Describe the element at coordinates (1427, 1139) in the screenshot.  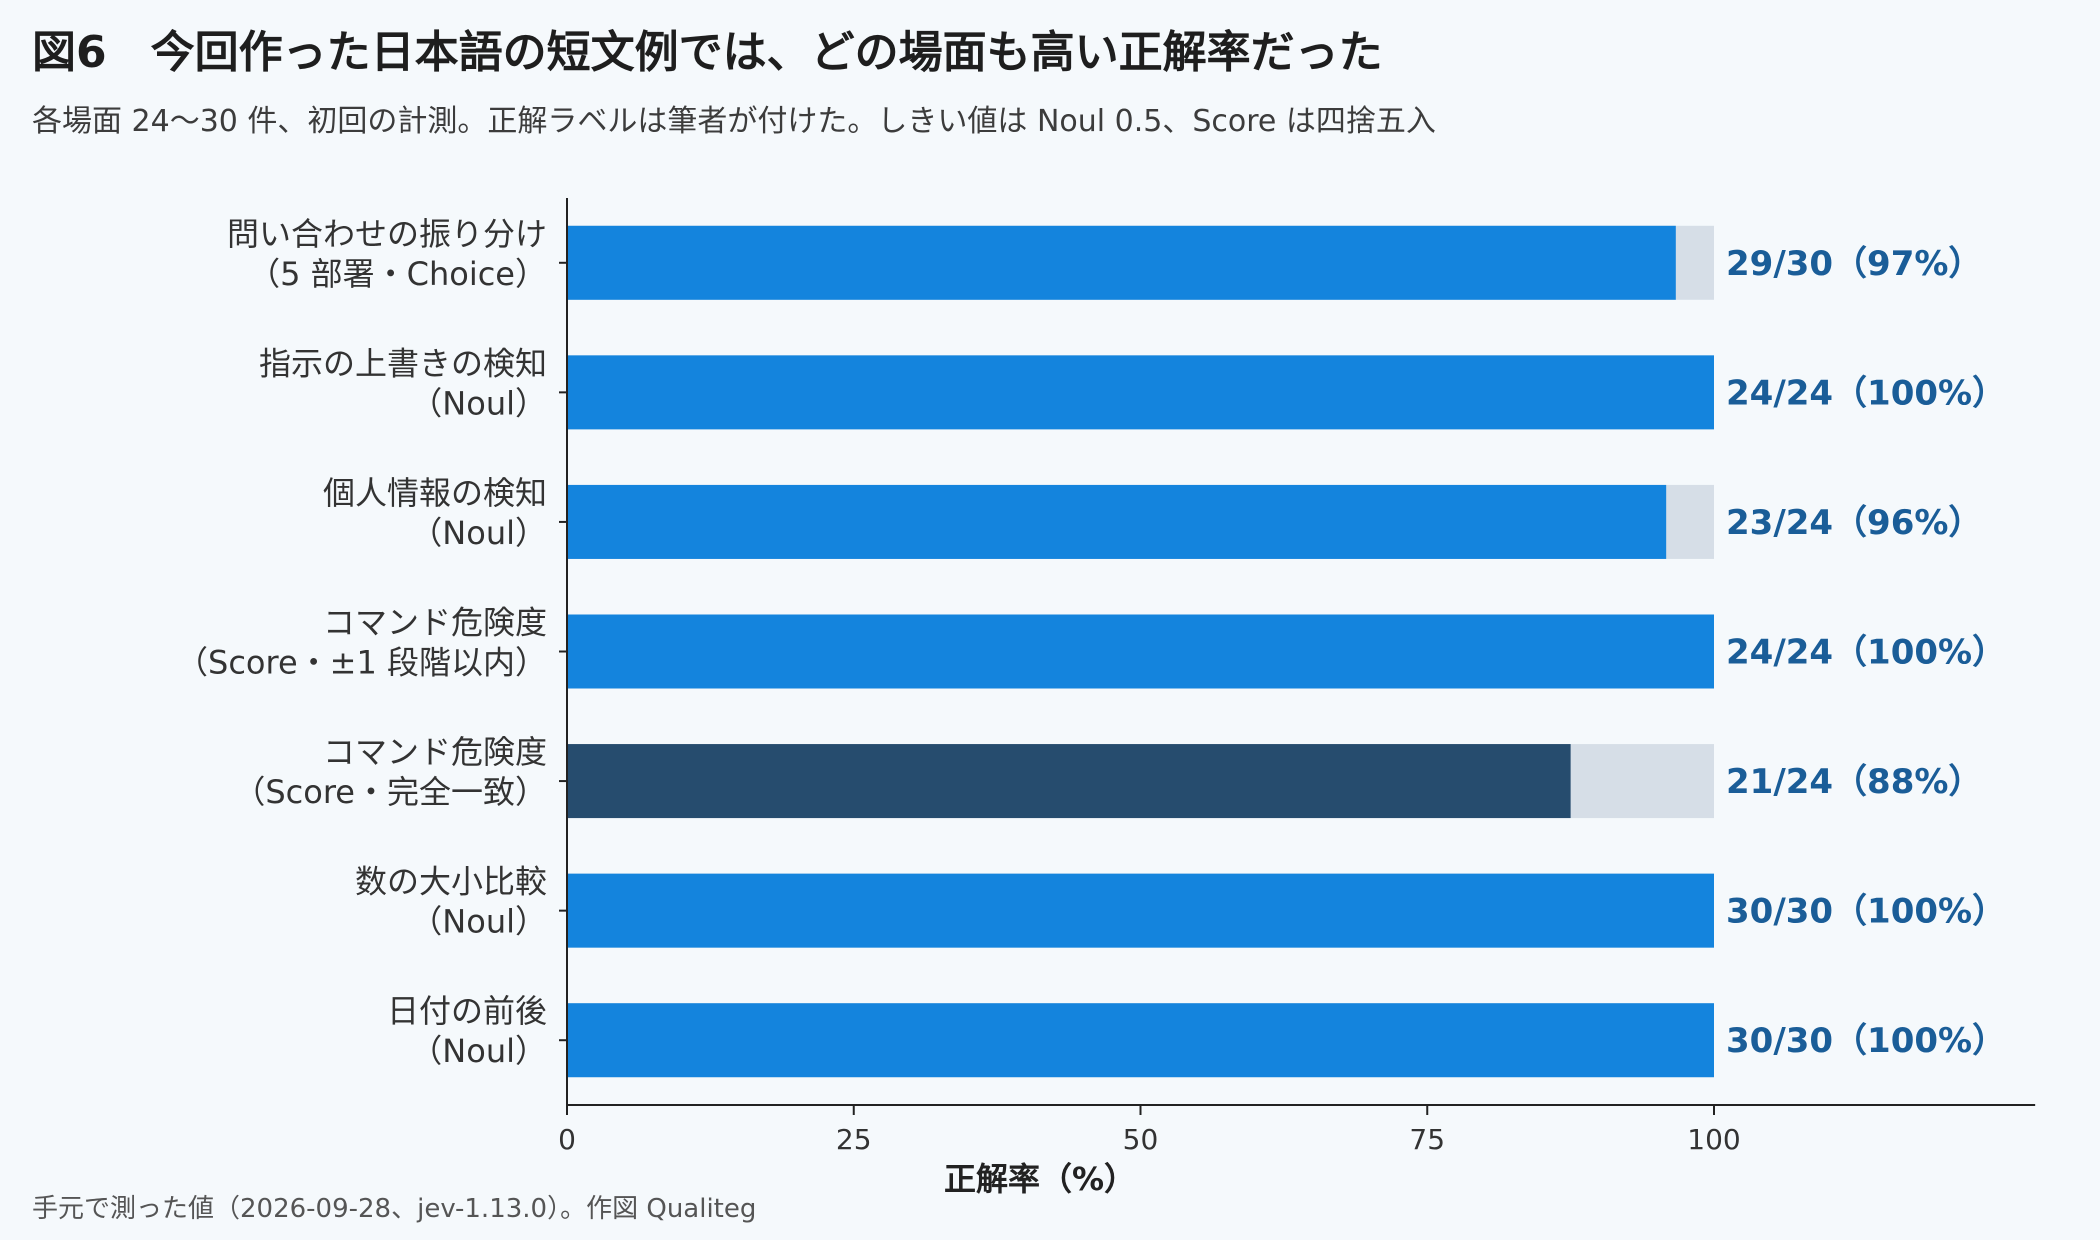
I see `x-tick-label: 75` at that location.